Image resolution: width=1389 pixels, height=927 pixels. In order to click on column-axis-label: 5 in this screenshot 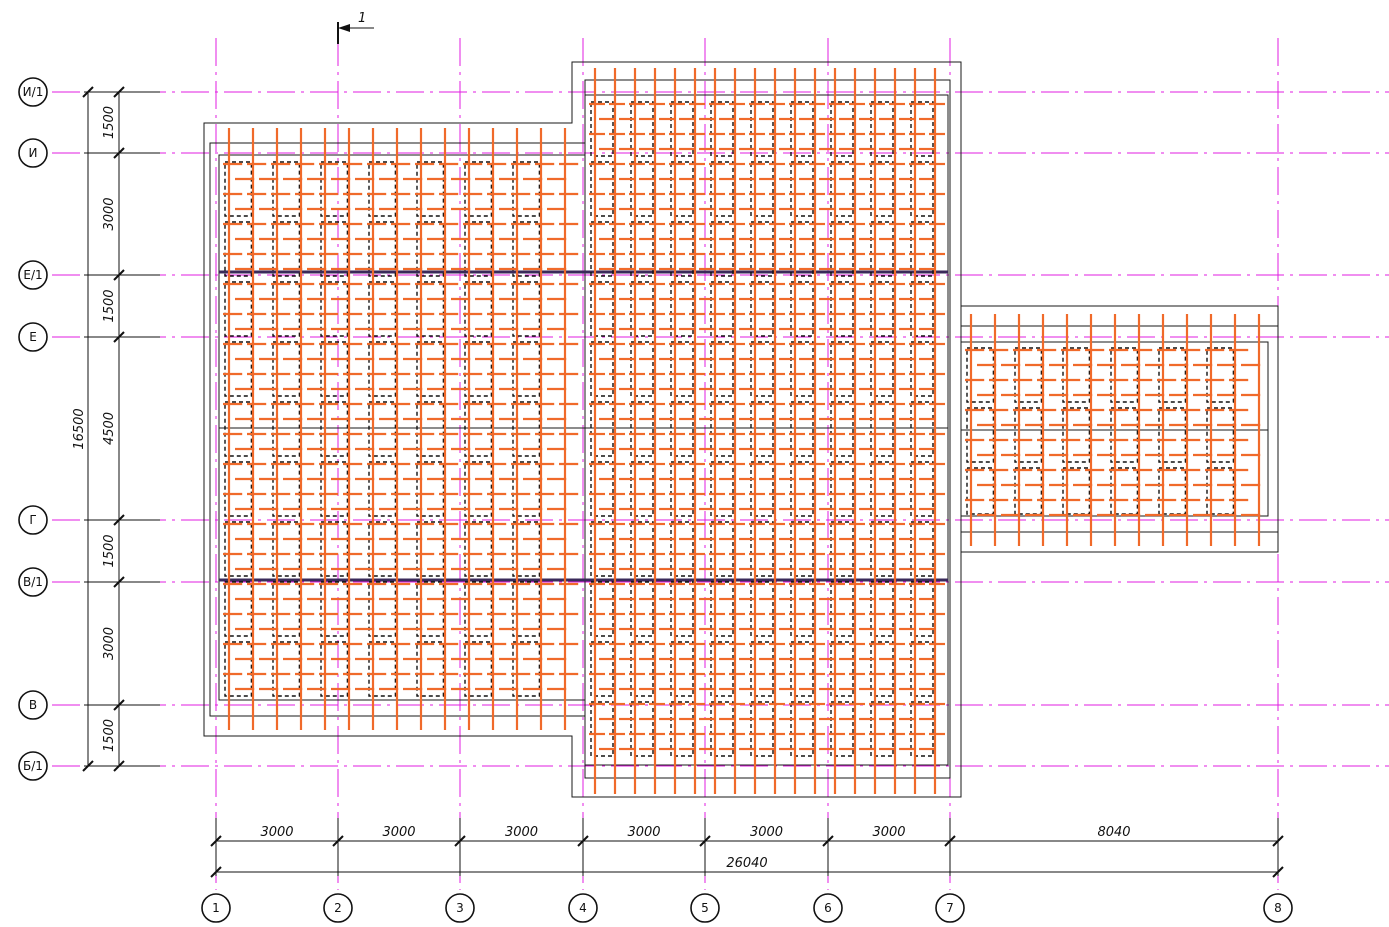, I will do `click(705, 908)`.